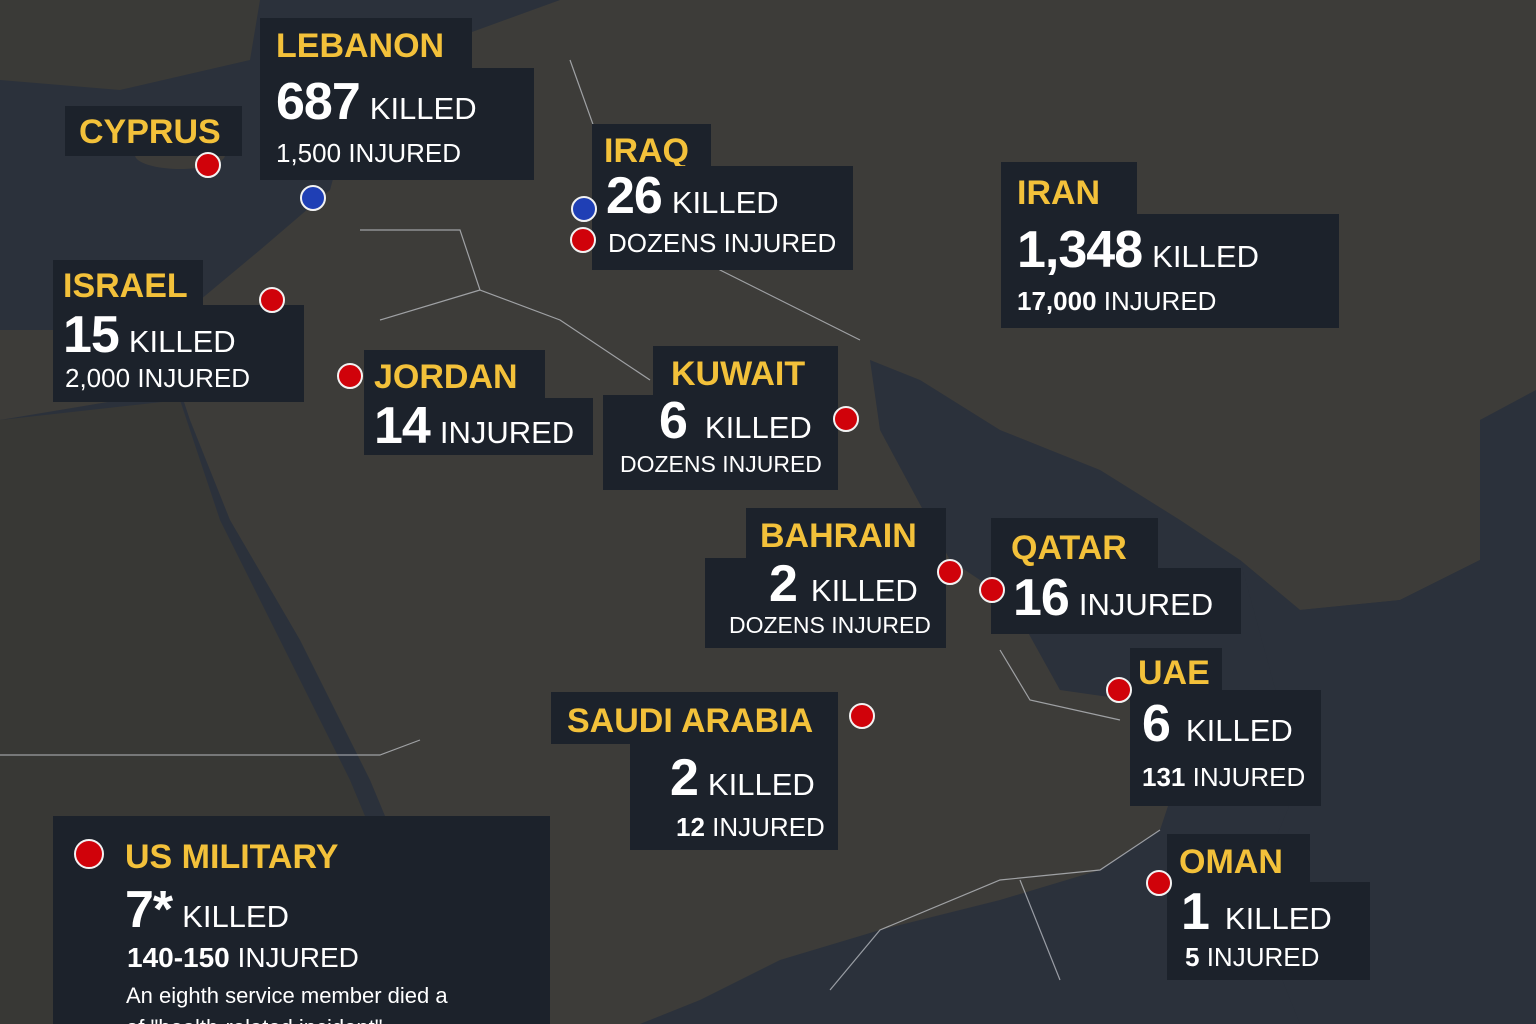 This screenshot has height=1024, width=1536. Describe the element at coordinates (846, 419) in the screenshot. I see `kuwait-marker` at that location.